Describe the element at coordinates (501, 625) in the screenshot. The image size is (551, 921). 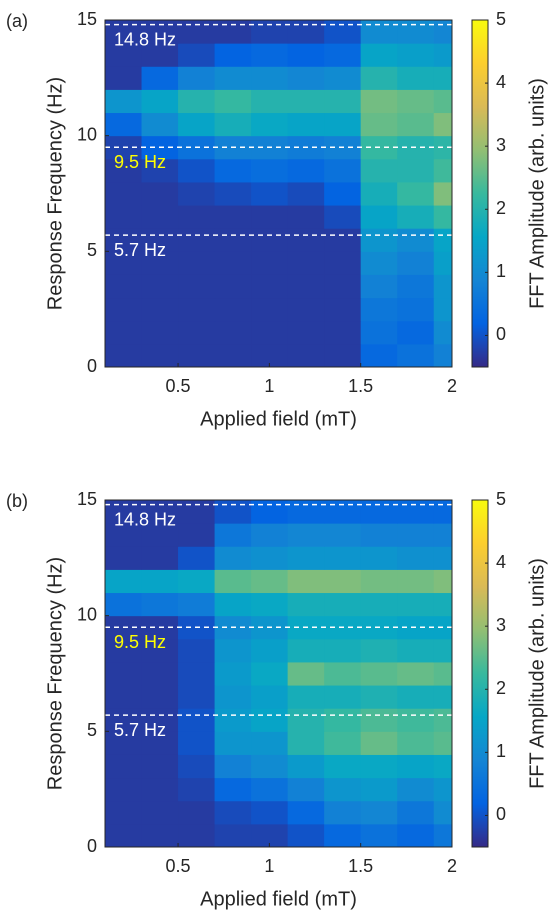
I see `colorbar-tick-label: 3` at that location.